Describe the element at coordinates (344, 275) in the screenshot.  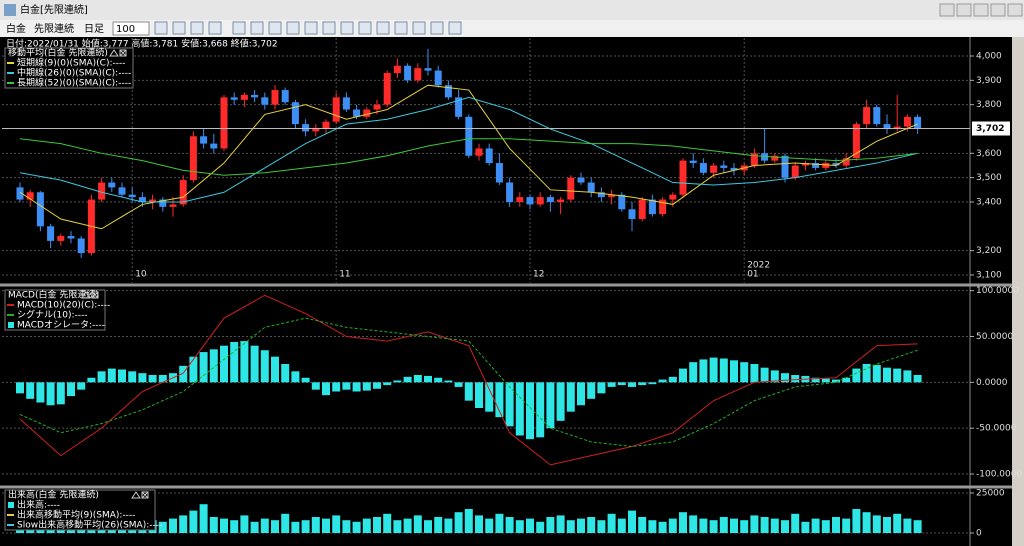
I see `x-tick-label: 11` at that location.